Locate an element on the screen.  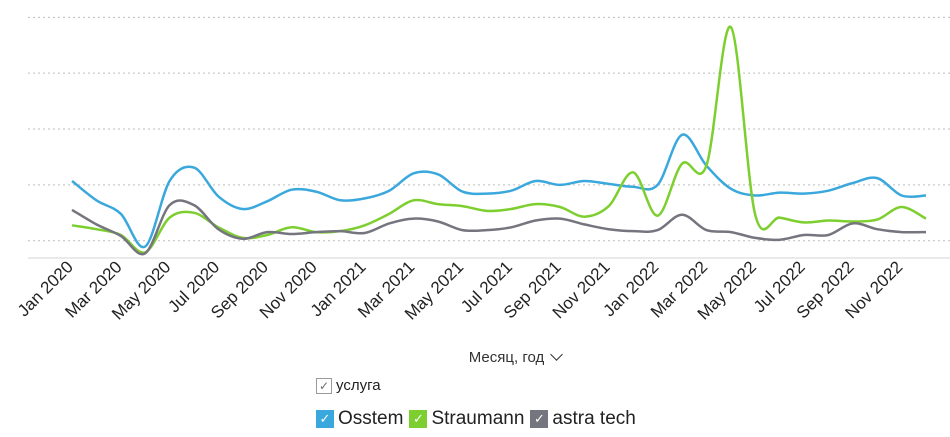
legend-item-osstem: ✓ Osstem is located at coordinates (359, 419).